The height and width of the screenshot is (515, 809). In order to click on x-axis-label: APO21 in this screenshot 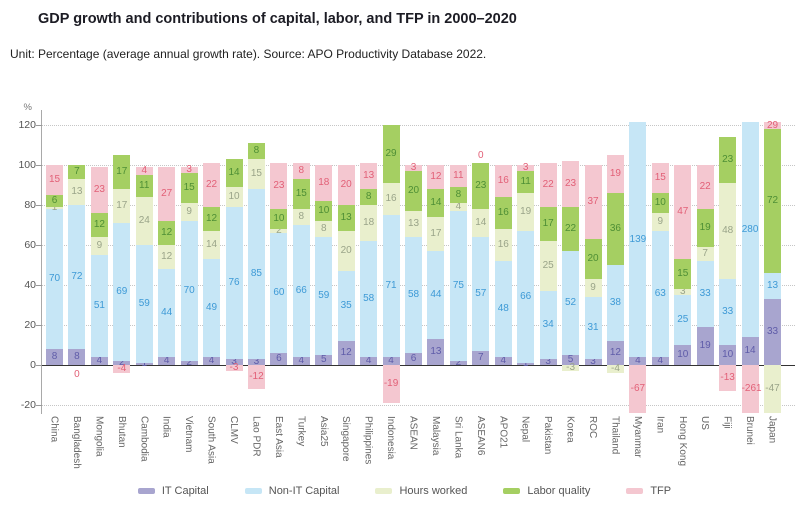, I will do `click(503, 432)`.